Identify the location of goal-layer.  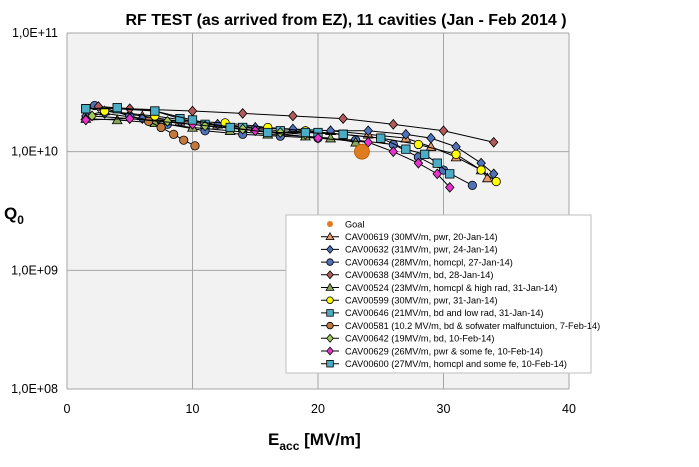
(362, 151).